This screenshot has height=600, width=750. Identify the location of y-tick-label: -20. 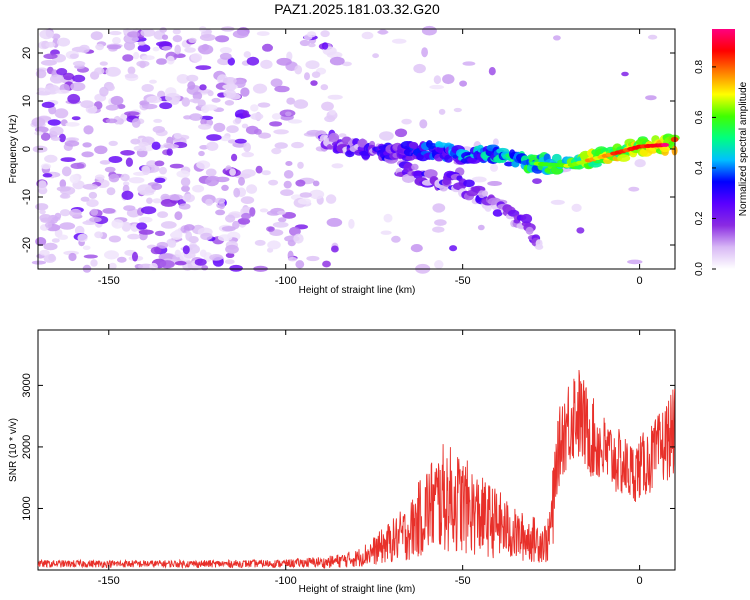
(27, 245).